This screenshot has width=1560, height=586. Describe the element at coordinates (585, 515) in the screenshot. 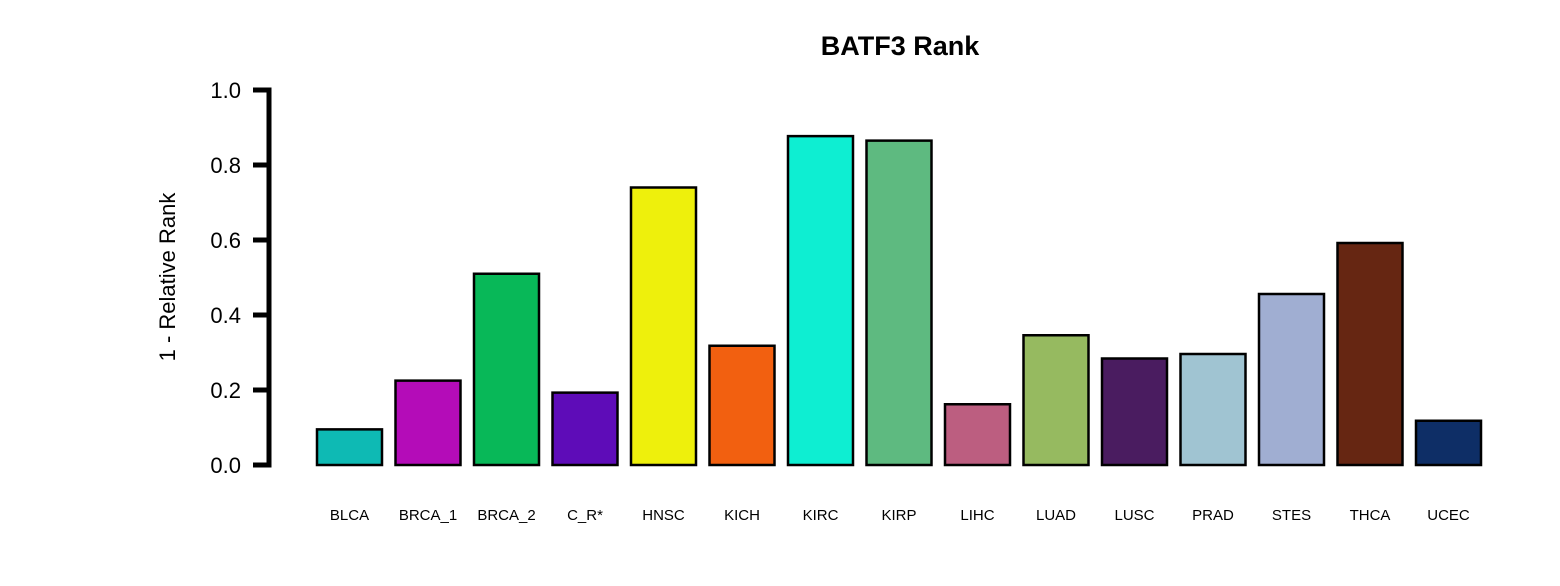

I see `x-tick-label: C_R*` at that location.